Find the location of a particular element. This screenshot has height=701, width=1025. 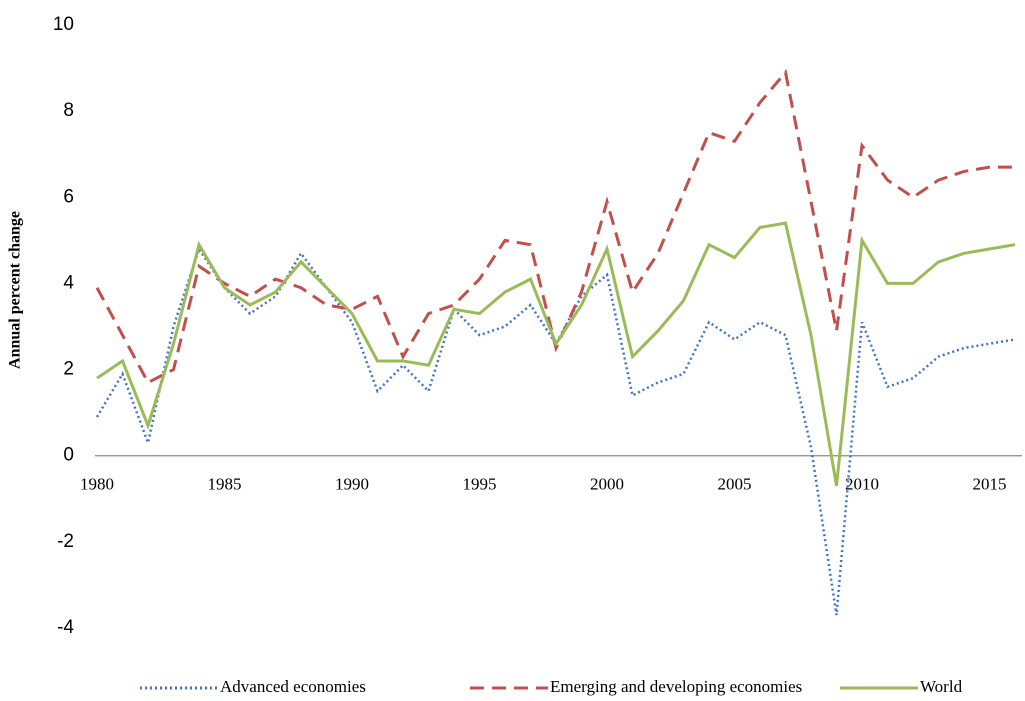

y-tick-label: 8 is located at coordinates (68, 110).